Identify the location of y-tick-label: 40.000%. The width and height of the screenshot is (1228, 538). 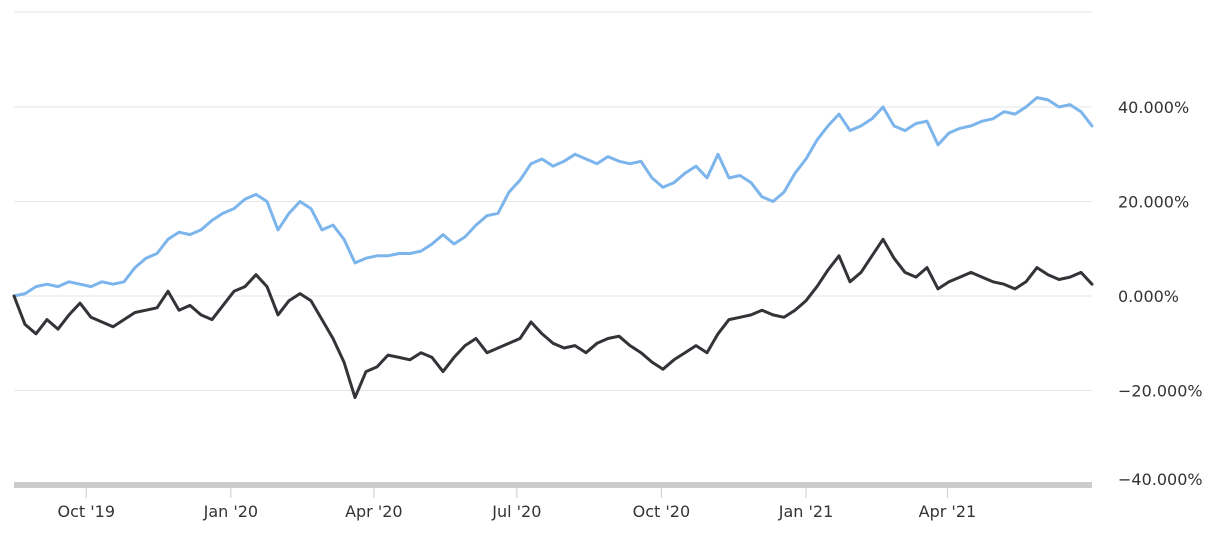
(1153, 107).